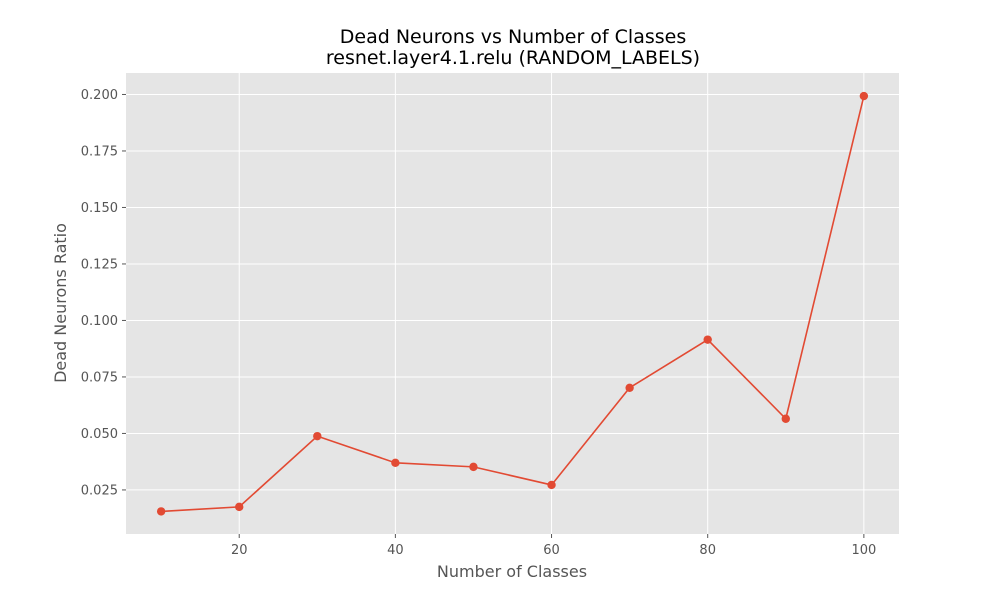 The image size is (1000, 600). What do you see at coordinates (99, 208) in the screenshot?
I see `y-tick-label: 0.150` at bounding box center [99, 208].